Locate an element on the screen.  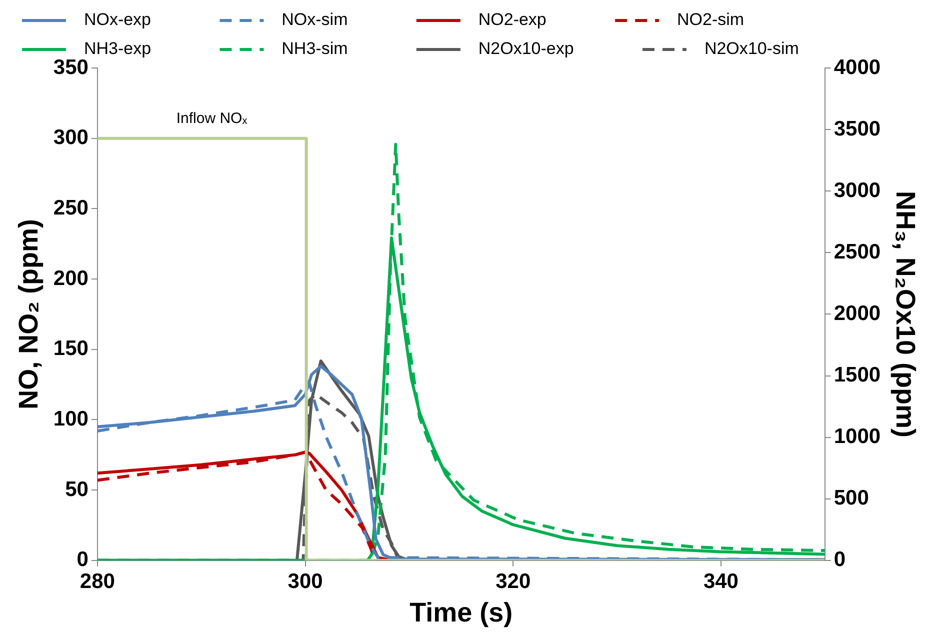
x-tick-label: 320 is located at coordinates (513, 581).